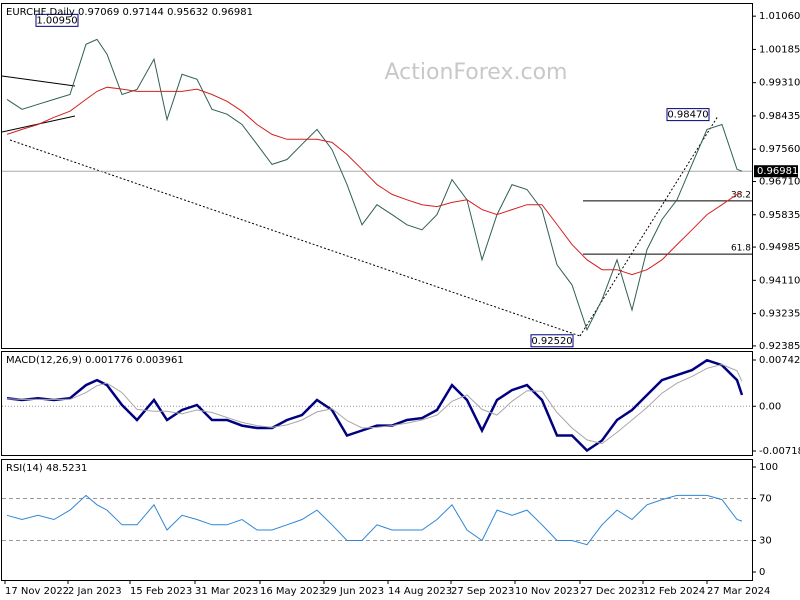  What do you see at coordinates (547, 591) in the screenshot?
I see `x-tick-label: 10 Nov 2023` at bounding box center [547, 591].